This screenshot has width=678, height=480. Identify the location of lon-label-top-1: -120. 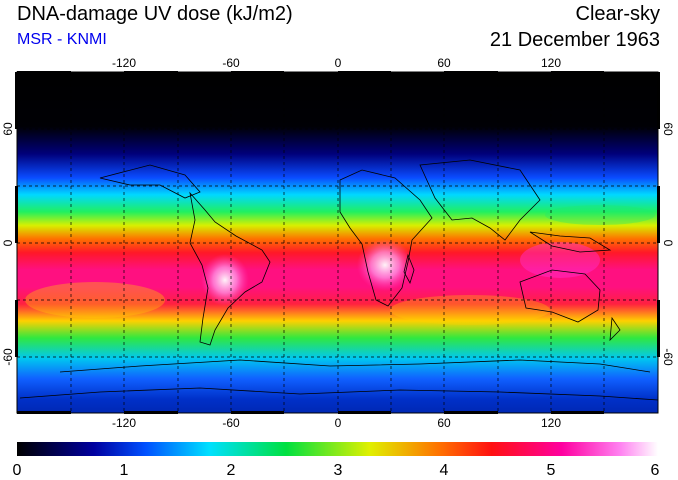
(124, 63).